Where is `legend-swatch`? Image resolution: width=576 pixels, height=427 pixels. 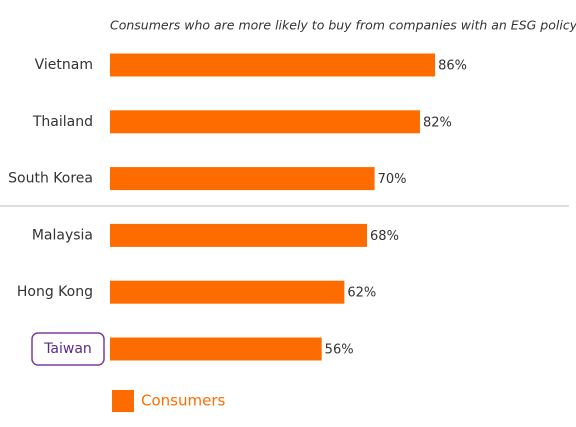
legend-swatch is located at coordinates (123, 401).